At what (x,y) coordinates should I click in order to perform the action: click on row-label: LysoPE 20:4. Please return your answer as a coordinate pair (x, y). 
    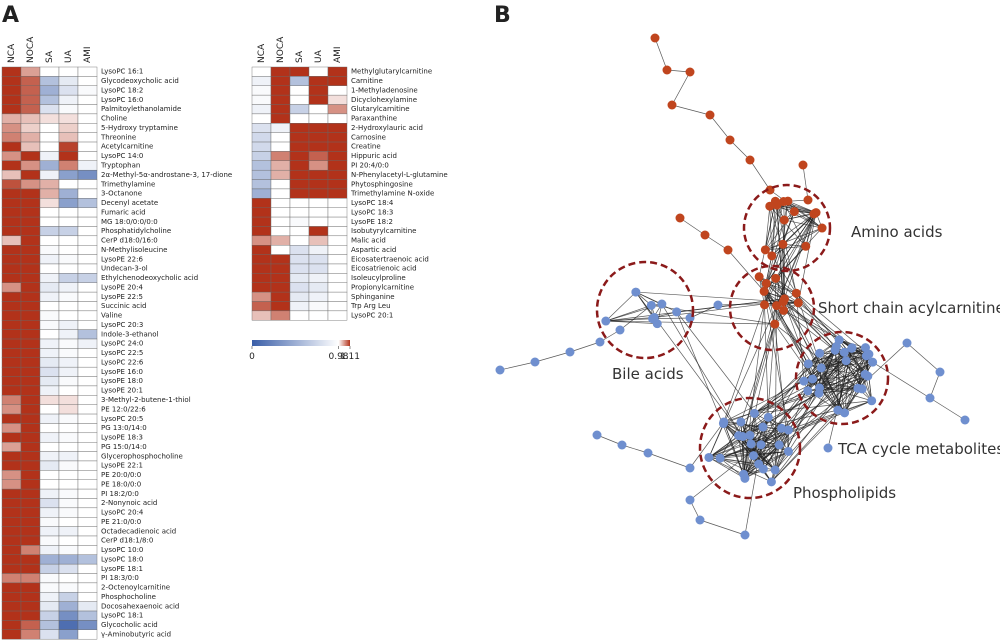
    Looking at the image, I should click on (122, 287).